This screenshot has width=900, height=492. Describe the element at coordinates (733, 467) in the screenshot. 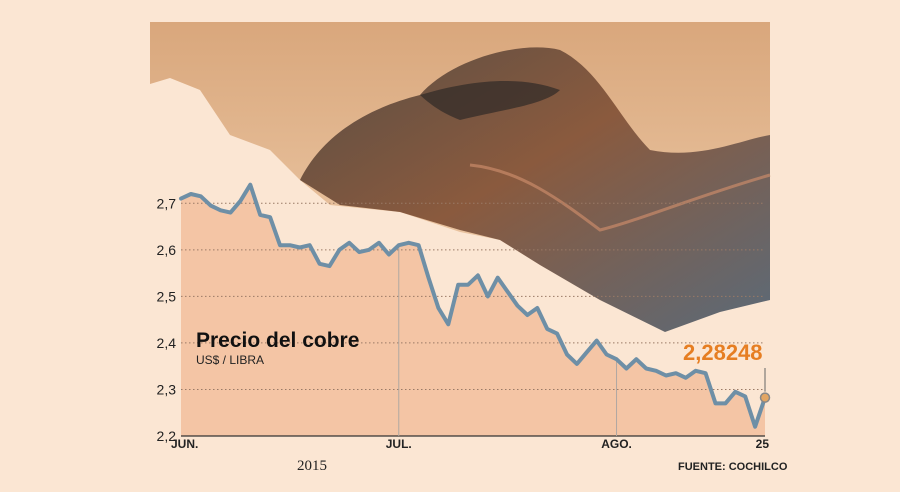

I see `source-label: FUENTE: COCHILCO` at that location.